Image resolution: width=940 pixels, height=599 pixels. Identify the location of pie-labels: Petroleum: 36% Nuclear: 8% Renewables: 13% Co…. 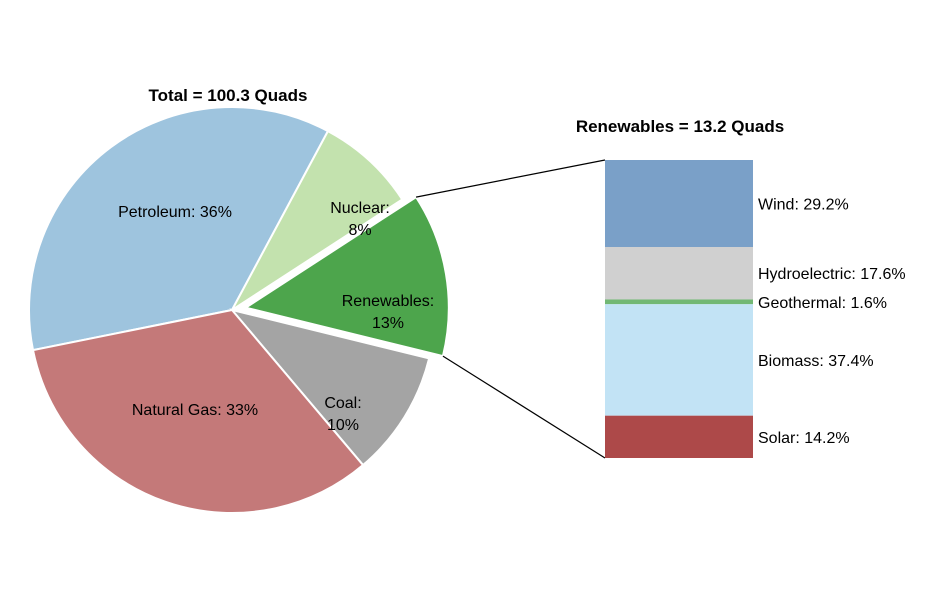
(276, 317).